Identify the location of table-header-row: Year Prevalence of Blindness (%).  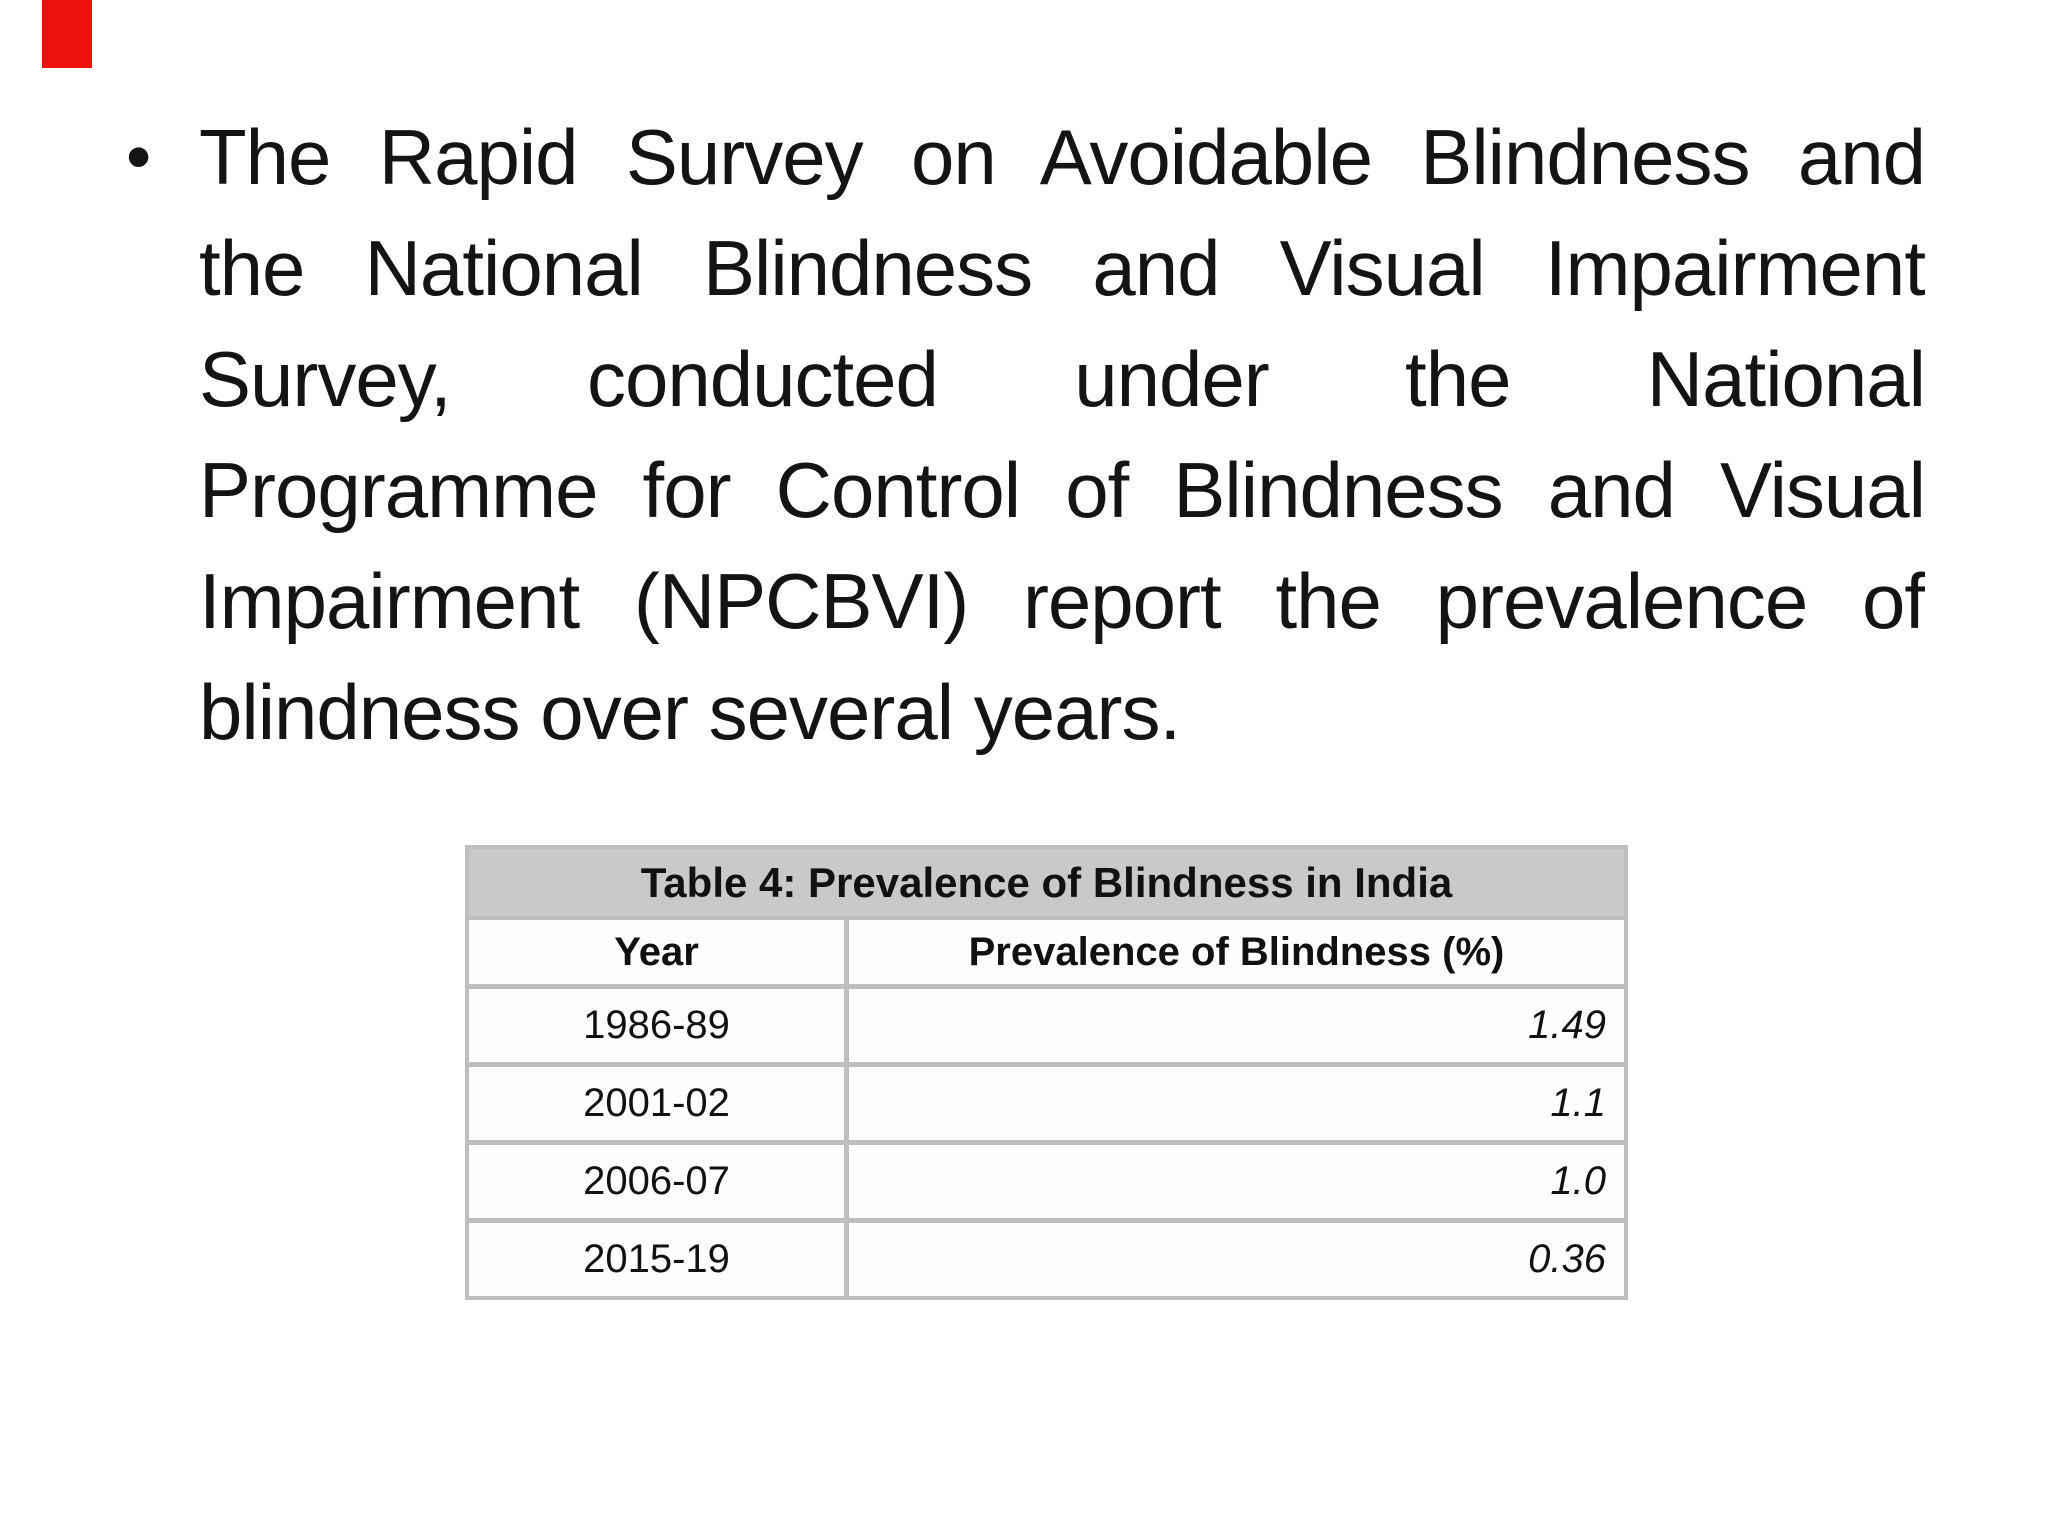
(1046, 952).